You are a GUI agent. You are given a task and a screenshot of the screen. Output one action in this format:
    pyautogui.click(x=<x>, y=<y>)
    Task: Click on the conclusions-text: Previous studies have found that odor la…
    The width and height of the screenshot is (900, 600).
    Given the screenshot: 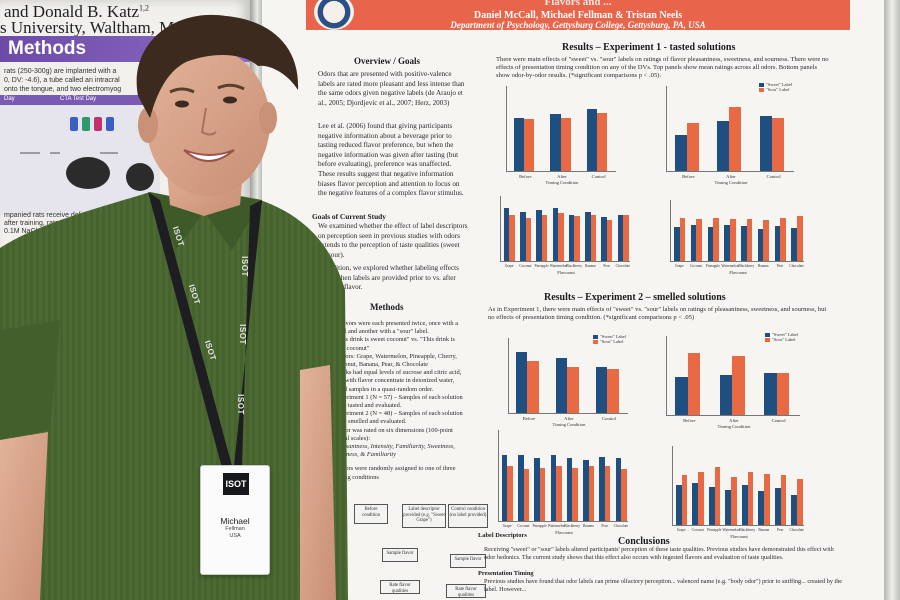 What is the action you would take?
    pyautogui.click(x=663, y=585)
    